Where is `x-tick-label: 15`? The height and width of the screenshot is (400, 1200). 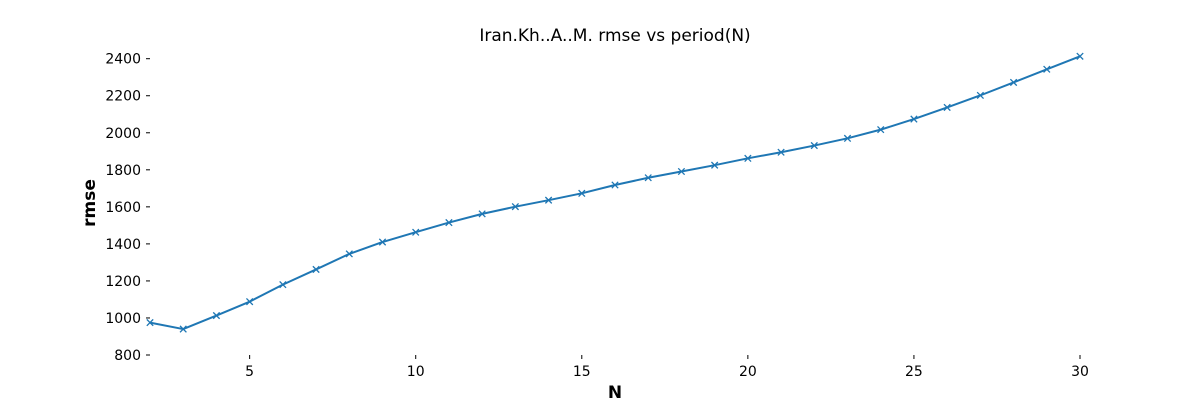
x-tick-label: 15 is located at coordinates (582, 372).